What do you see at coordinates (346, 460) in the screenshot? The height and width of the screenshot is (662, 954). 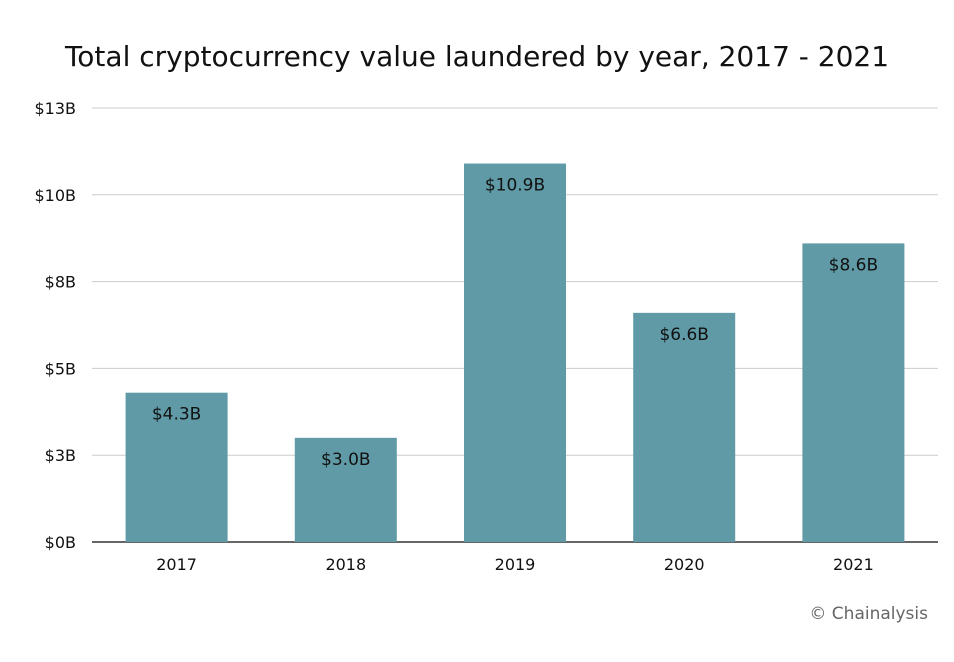 I see `data-label: $3.0B` at bounding box center [346, 460].